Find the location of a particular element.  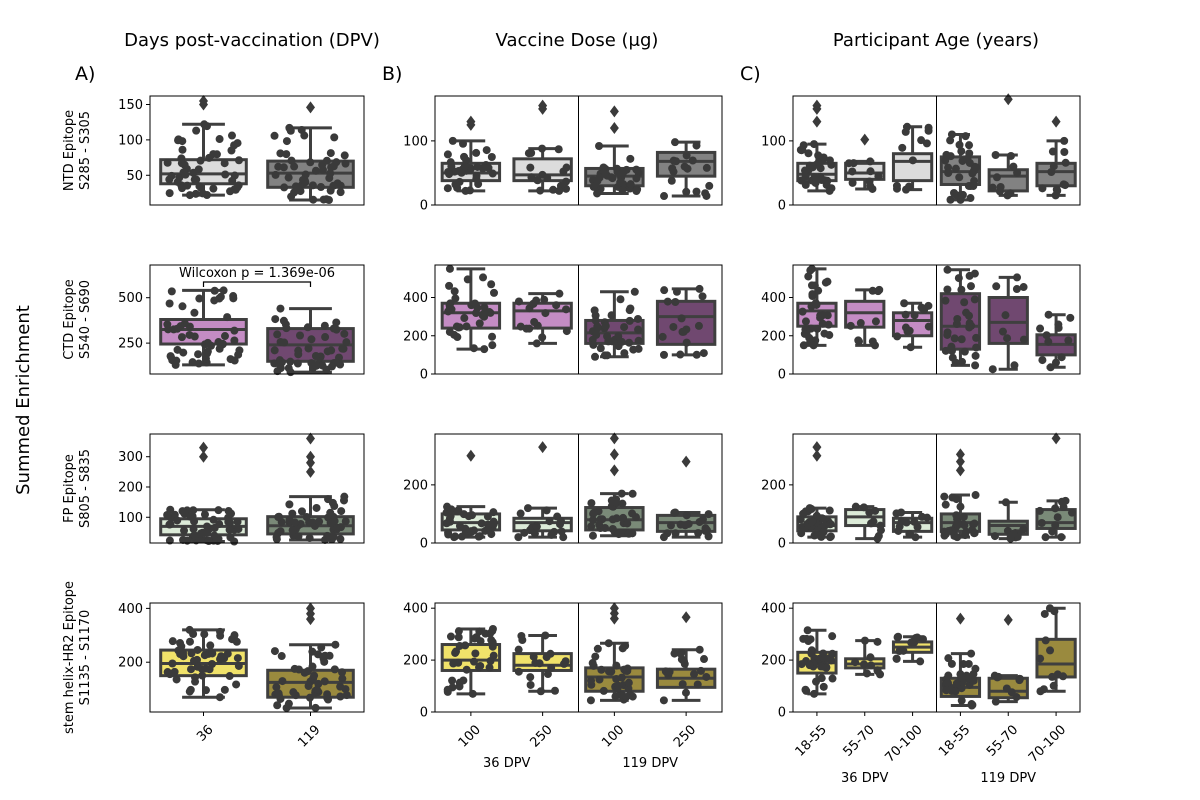

x-tick-label: 100 is located at coordinates (470, 736).